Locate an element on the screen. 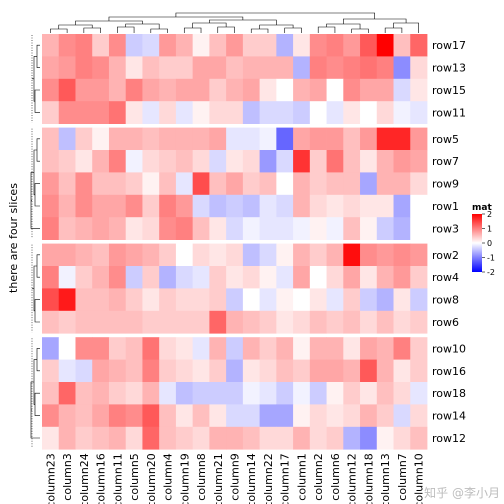  legend-tick-label: -1 is located at coordinates (491, 258).